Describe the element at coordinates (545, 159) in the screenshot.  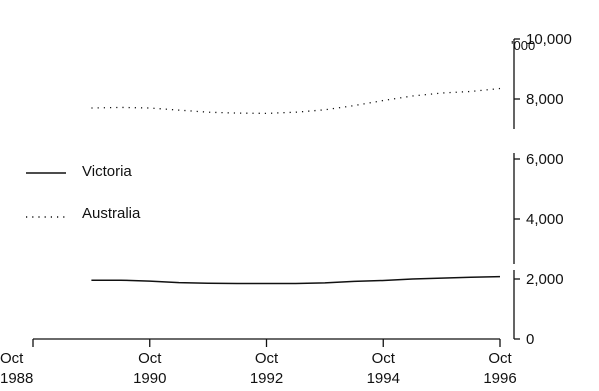
I see `y-tick-label: 6,000` at that location.